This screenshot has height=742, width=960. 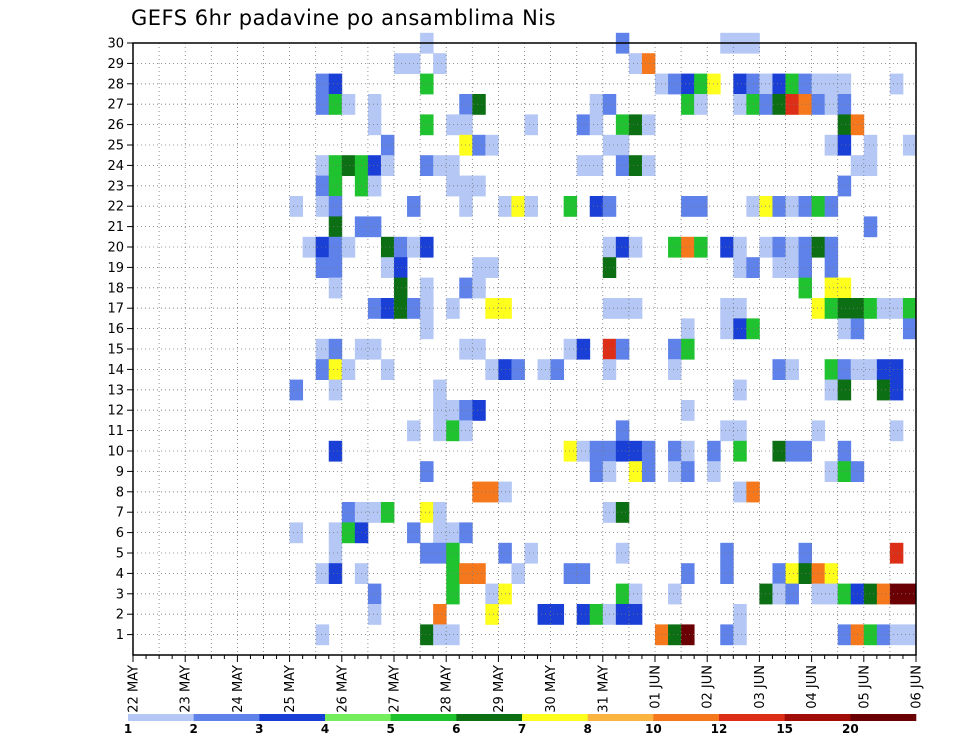 What do you see at coordinates (395, 689) in the screenshot?
I see `x-tick-label: 27 MAY` at bounding box center [395, 689].